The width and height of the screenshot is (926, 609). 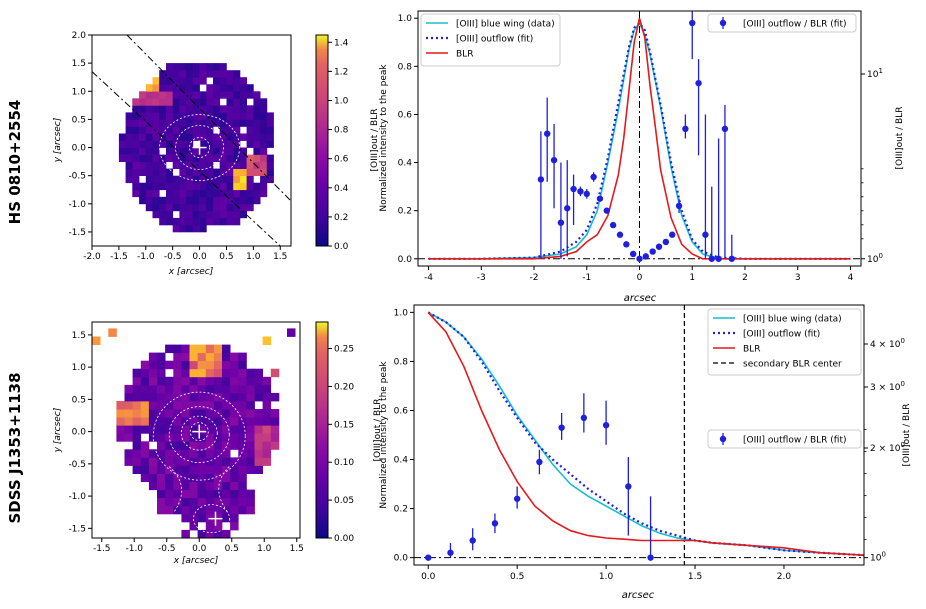 I want to click on y-tick-label: 0.8, so click(x=401, y=362).